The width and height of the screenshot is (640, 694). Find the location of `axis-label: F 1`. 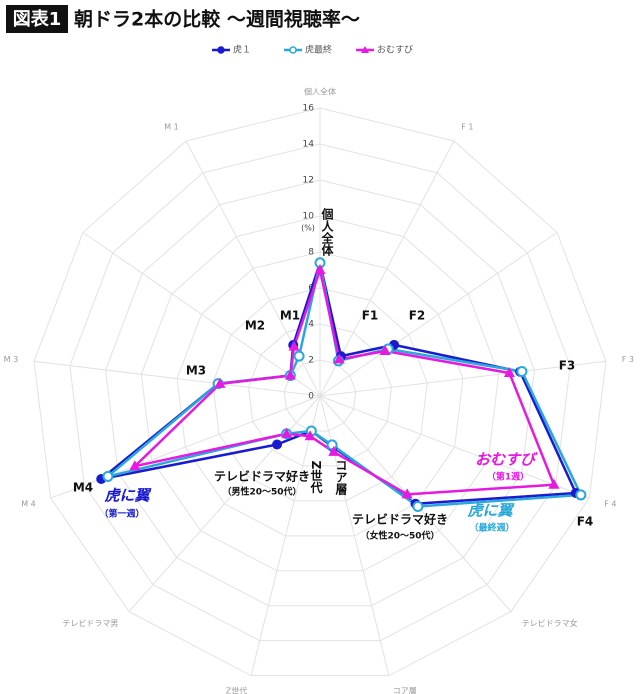

axis-label: F 1 is located at coordinates (467, 126).